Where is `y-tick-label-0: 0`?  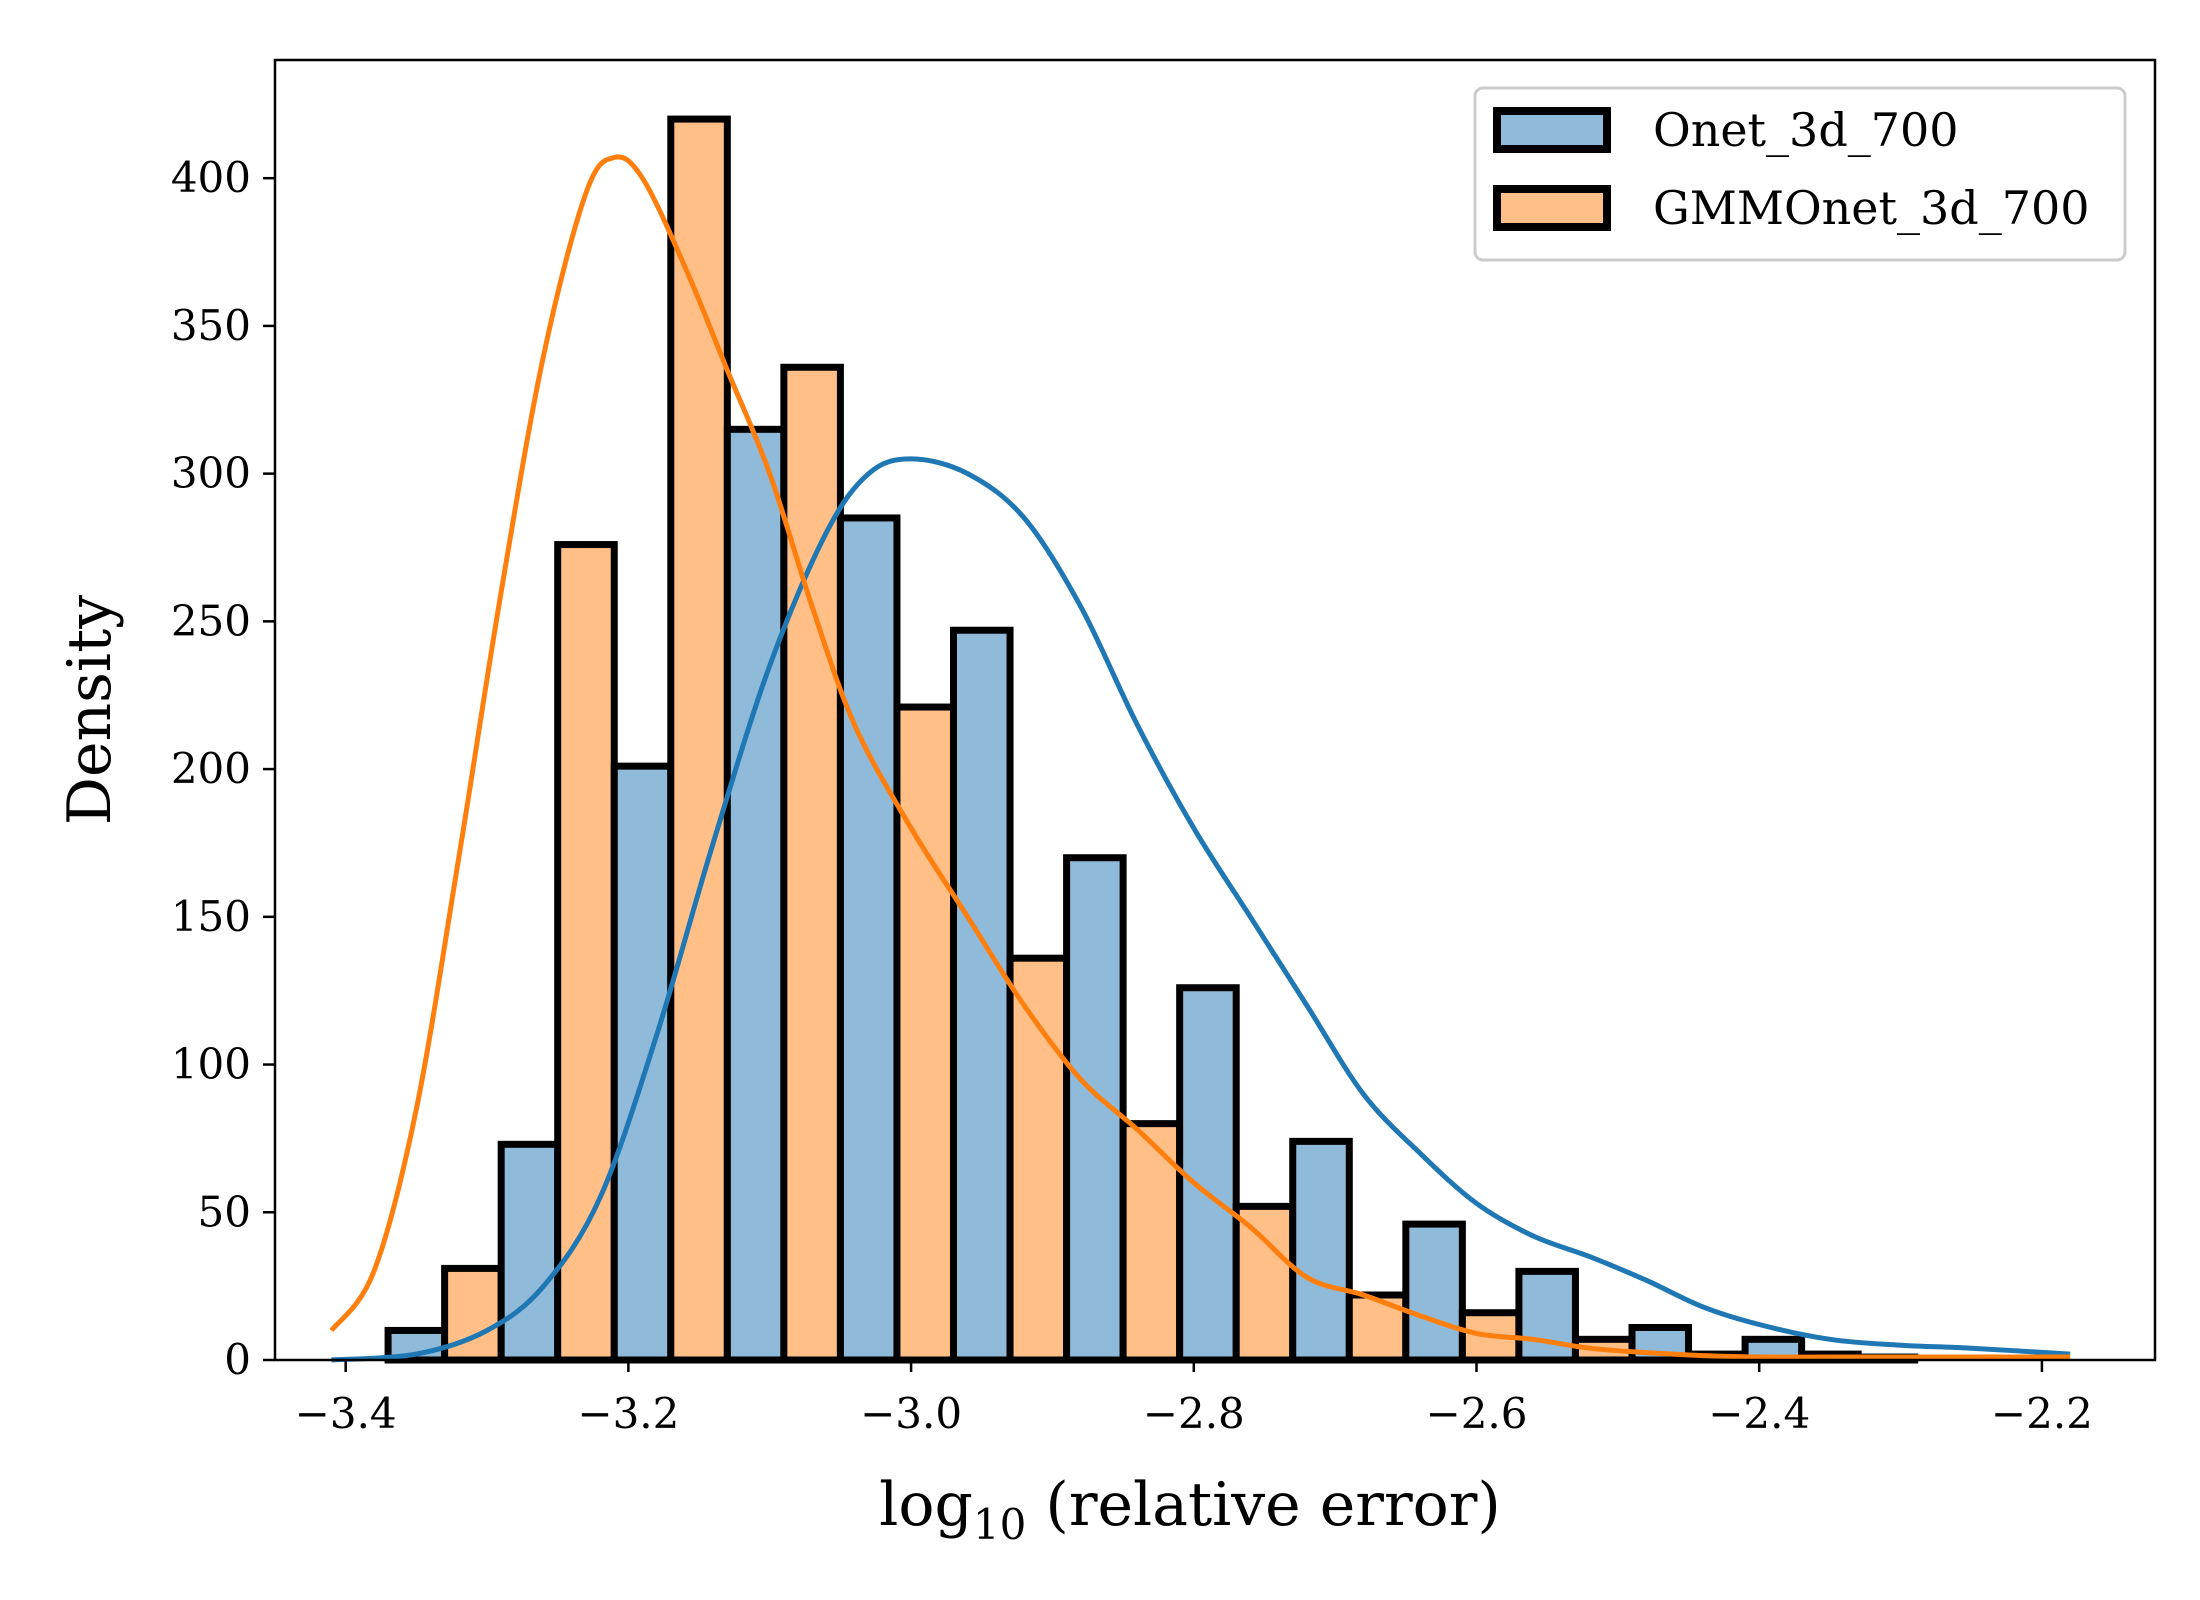 y-tick-label-0: 0 is located at coordinates (237, 1359).